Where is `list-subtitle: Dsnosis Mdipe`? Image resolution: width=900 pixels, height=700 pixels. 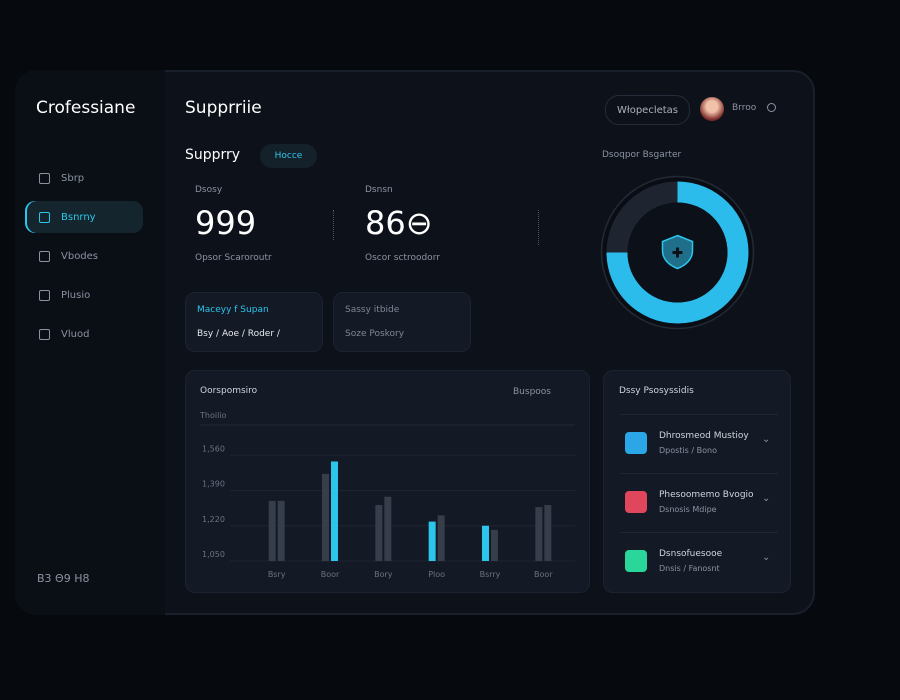
list-subtitle: Dsnosis Mdipe is located at coordinates (688, 509).